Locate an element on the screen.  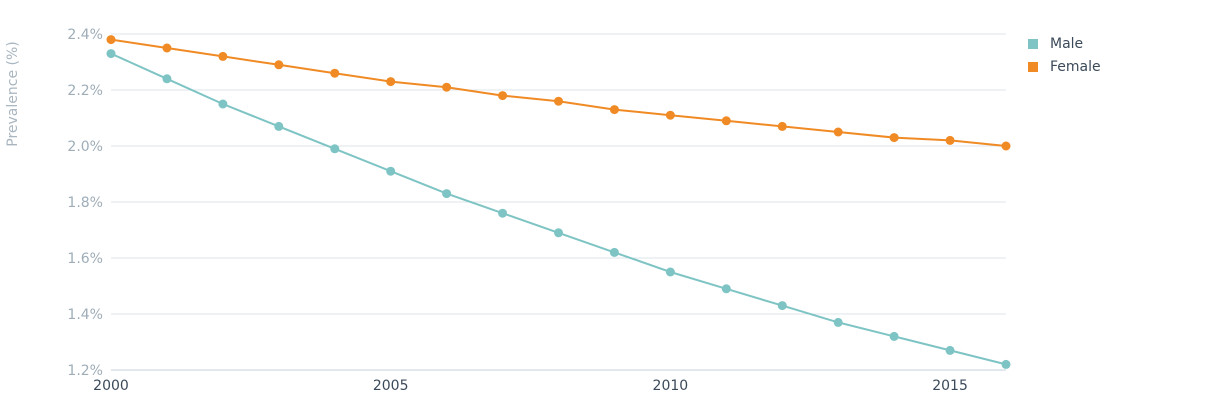
x-tick-label: 2005 is located at coordinates (391, 386).